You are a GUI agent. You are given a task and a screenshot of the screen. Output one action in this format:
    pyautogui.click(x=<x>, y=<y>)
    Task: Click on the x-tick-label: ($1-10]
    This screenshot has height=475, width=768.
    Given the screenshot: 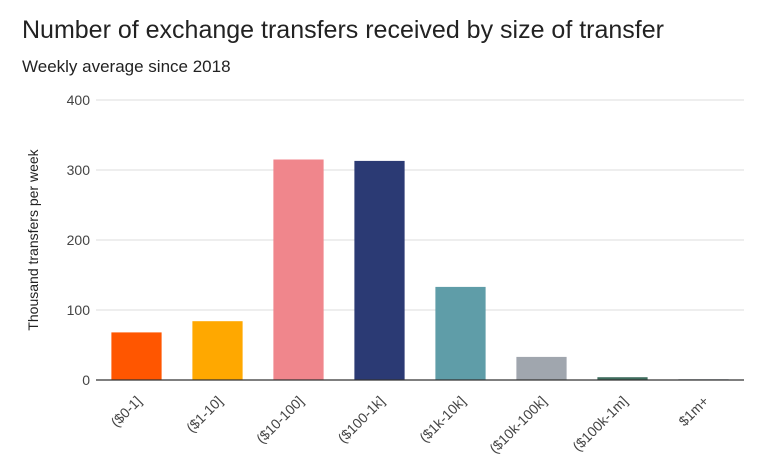 What is the action you would take?
    pyautogui.click(x=204, y=414)
    